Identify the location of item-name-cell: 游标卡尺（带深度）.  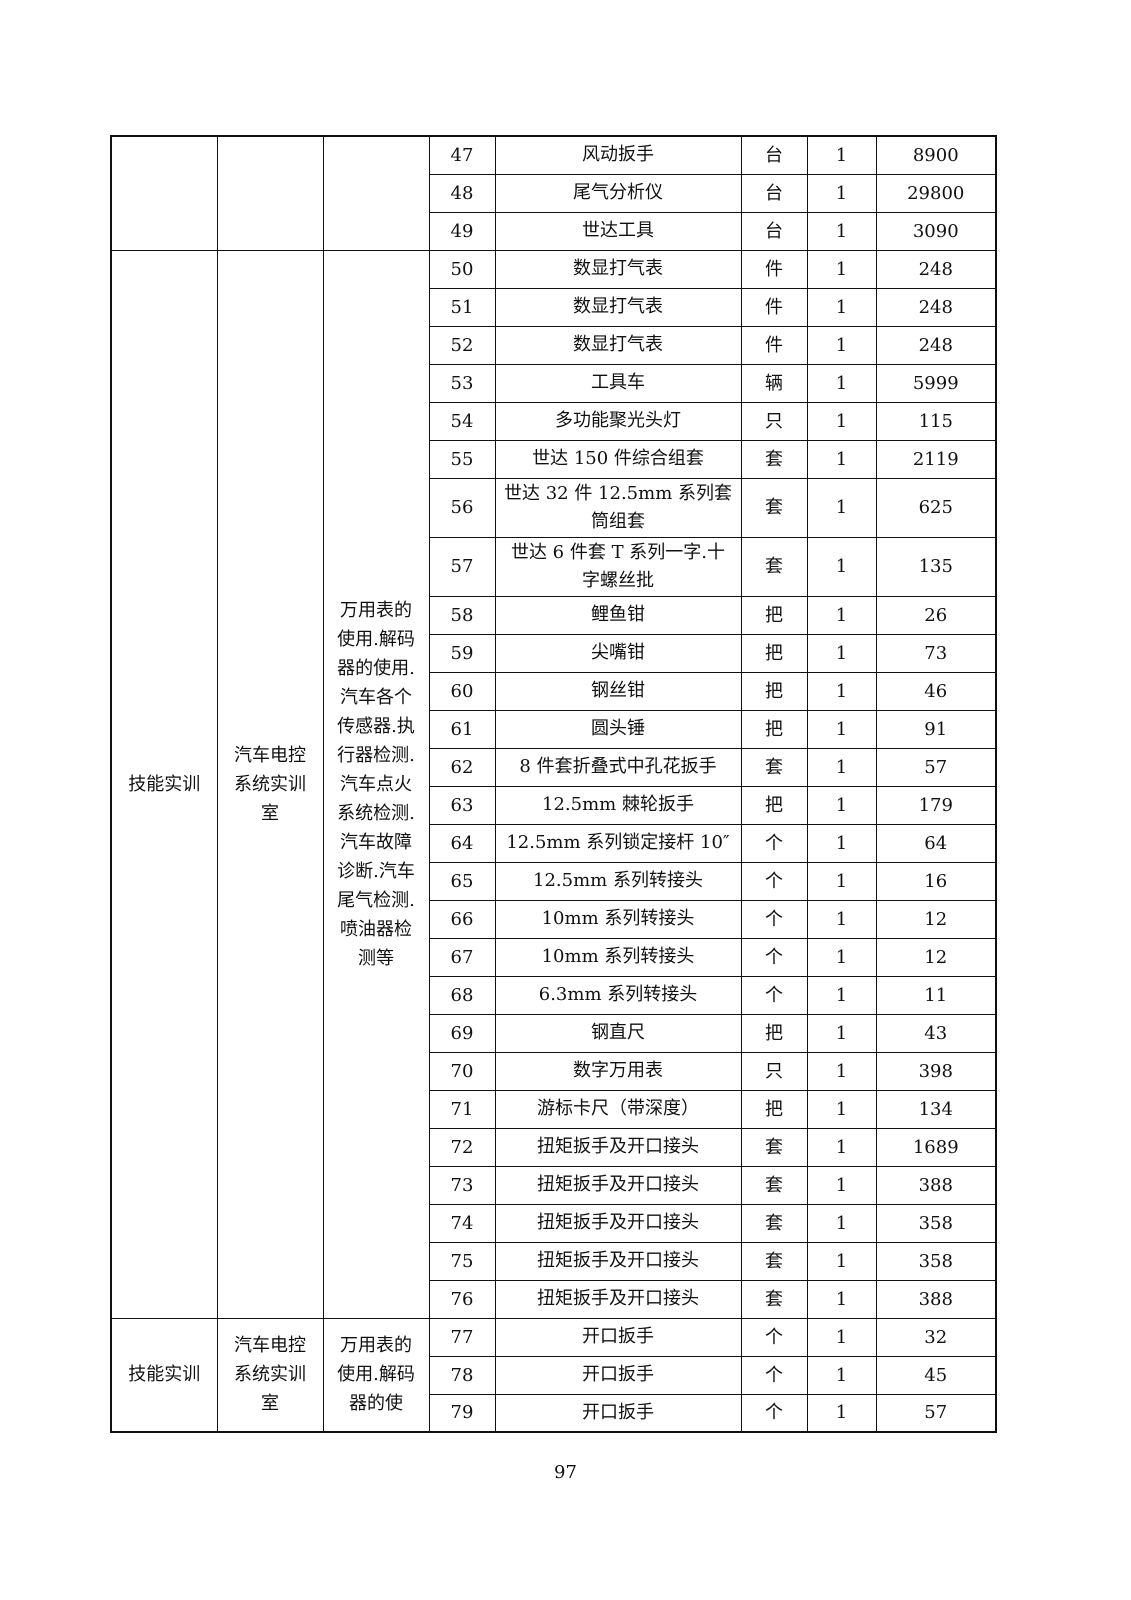
(618, 1109).